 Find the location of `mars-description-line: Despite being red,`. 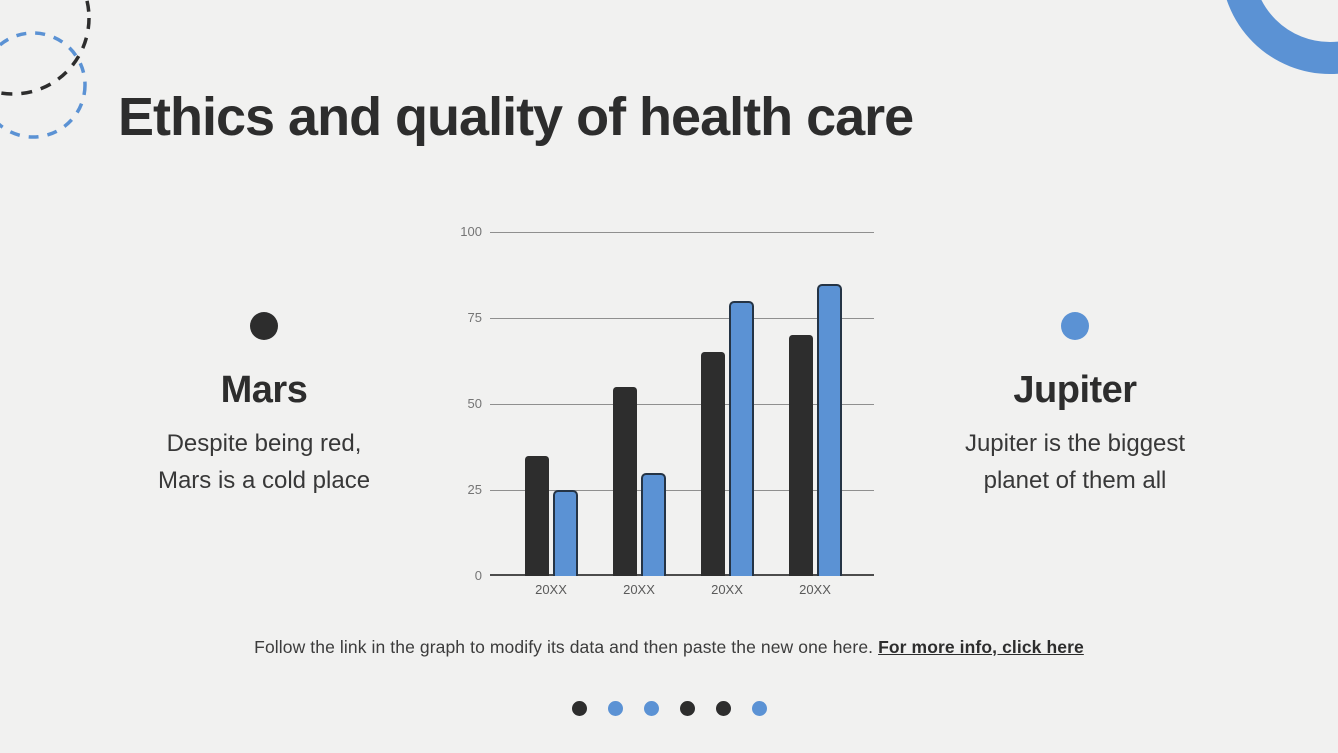

mars-description-line: Despite being red, is located at coordinates (264, 443).